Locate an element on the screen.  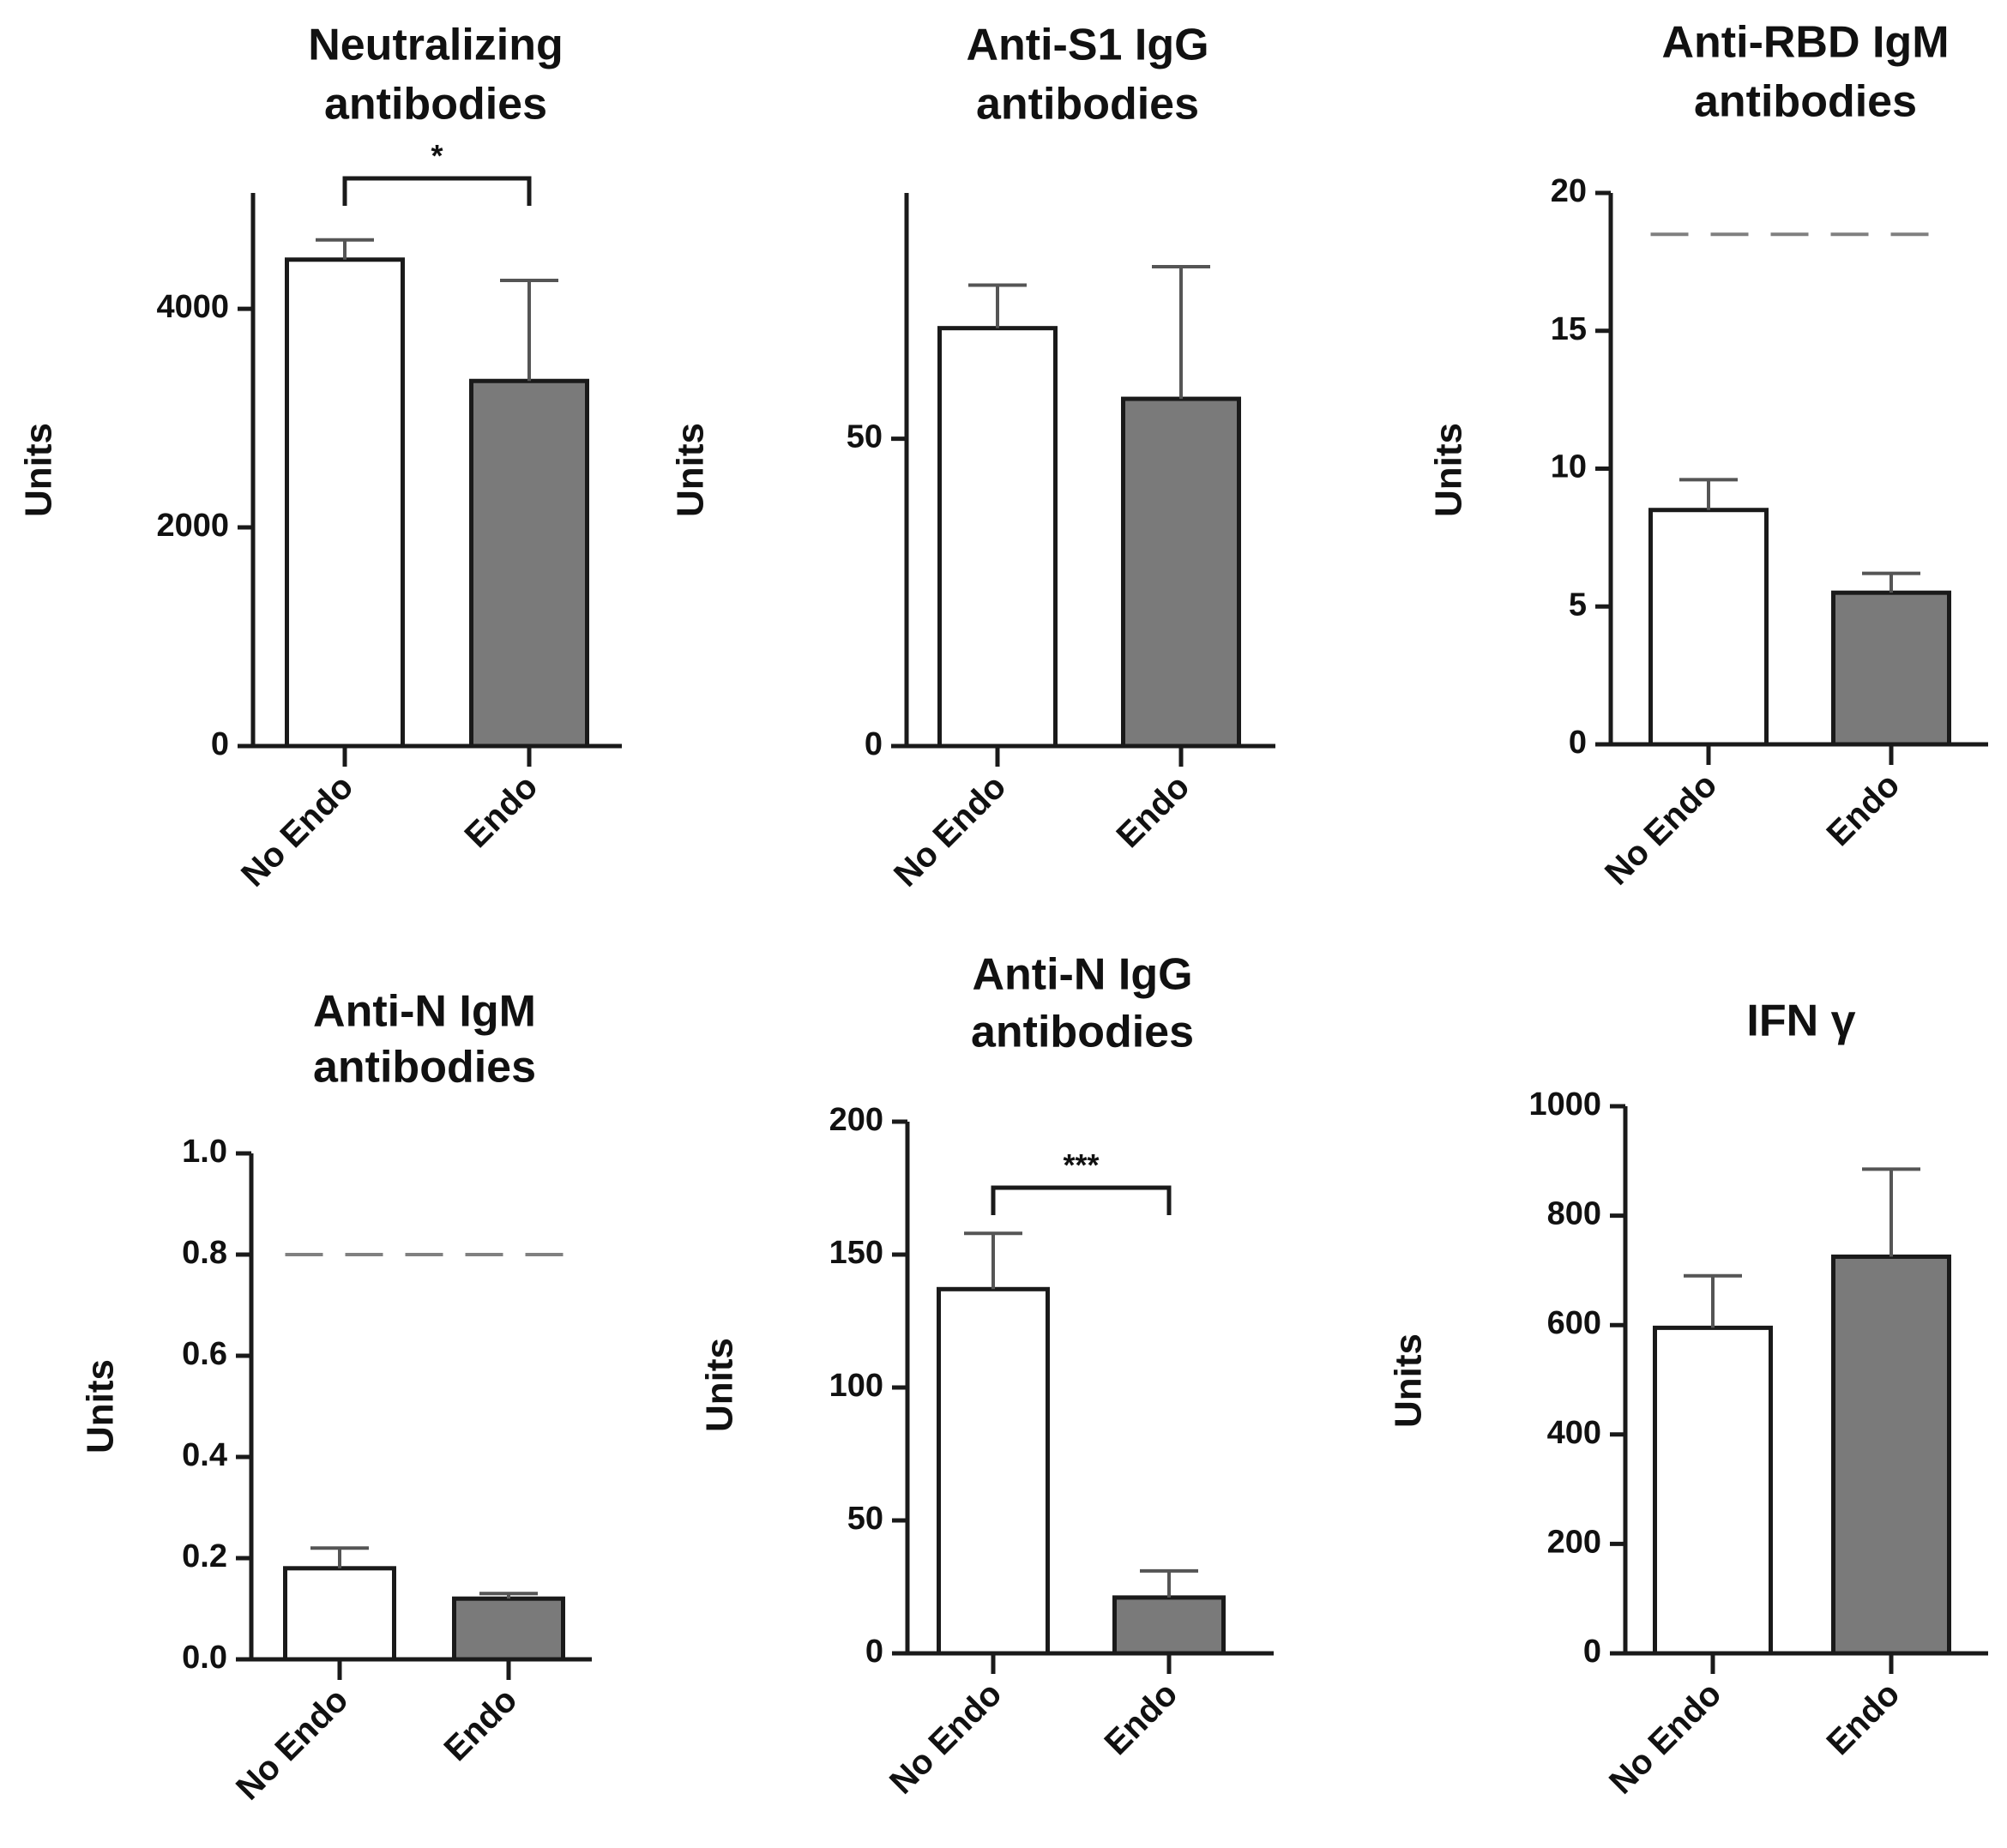
y-tick-label: 0.8 is located at coordinates (204, 1253).